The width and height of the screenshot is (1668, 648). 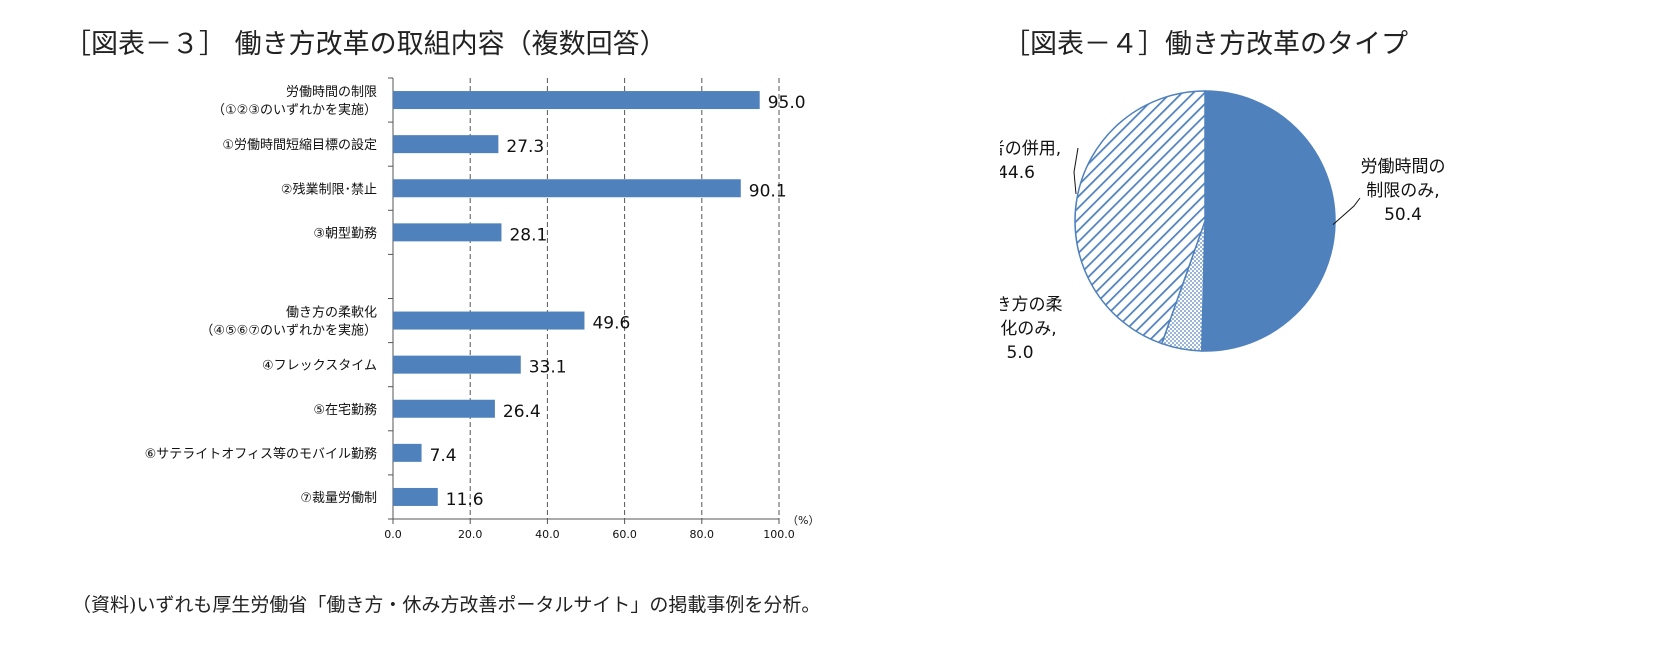 What do you see at coordinates (702, 534) in the screenshot?
I see `x-tick-label: 80.0` at bounding box center [702, 534].